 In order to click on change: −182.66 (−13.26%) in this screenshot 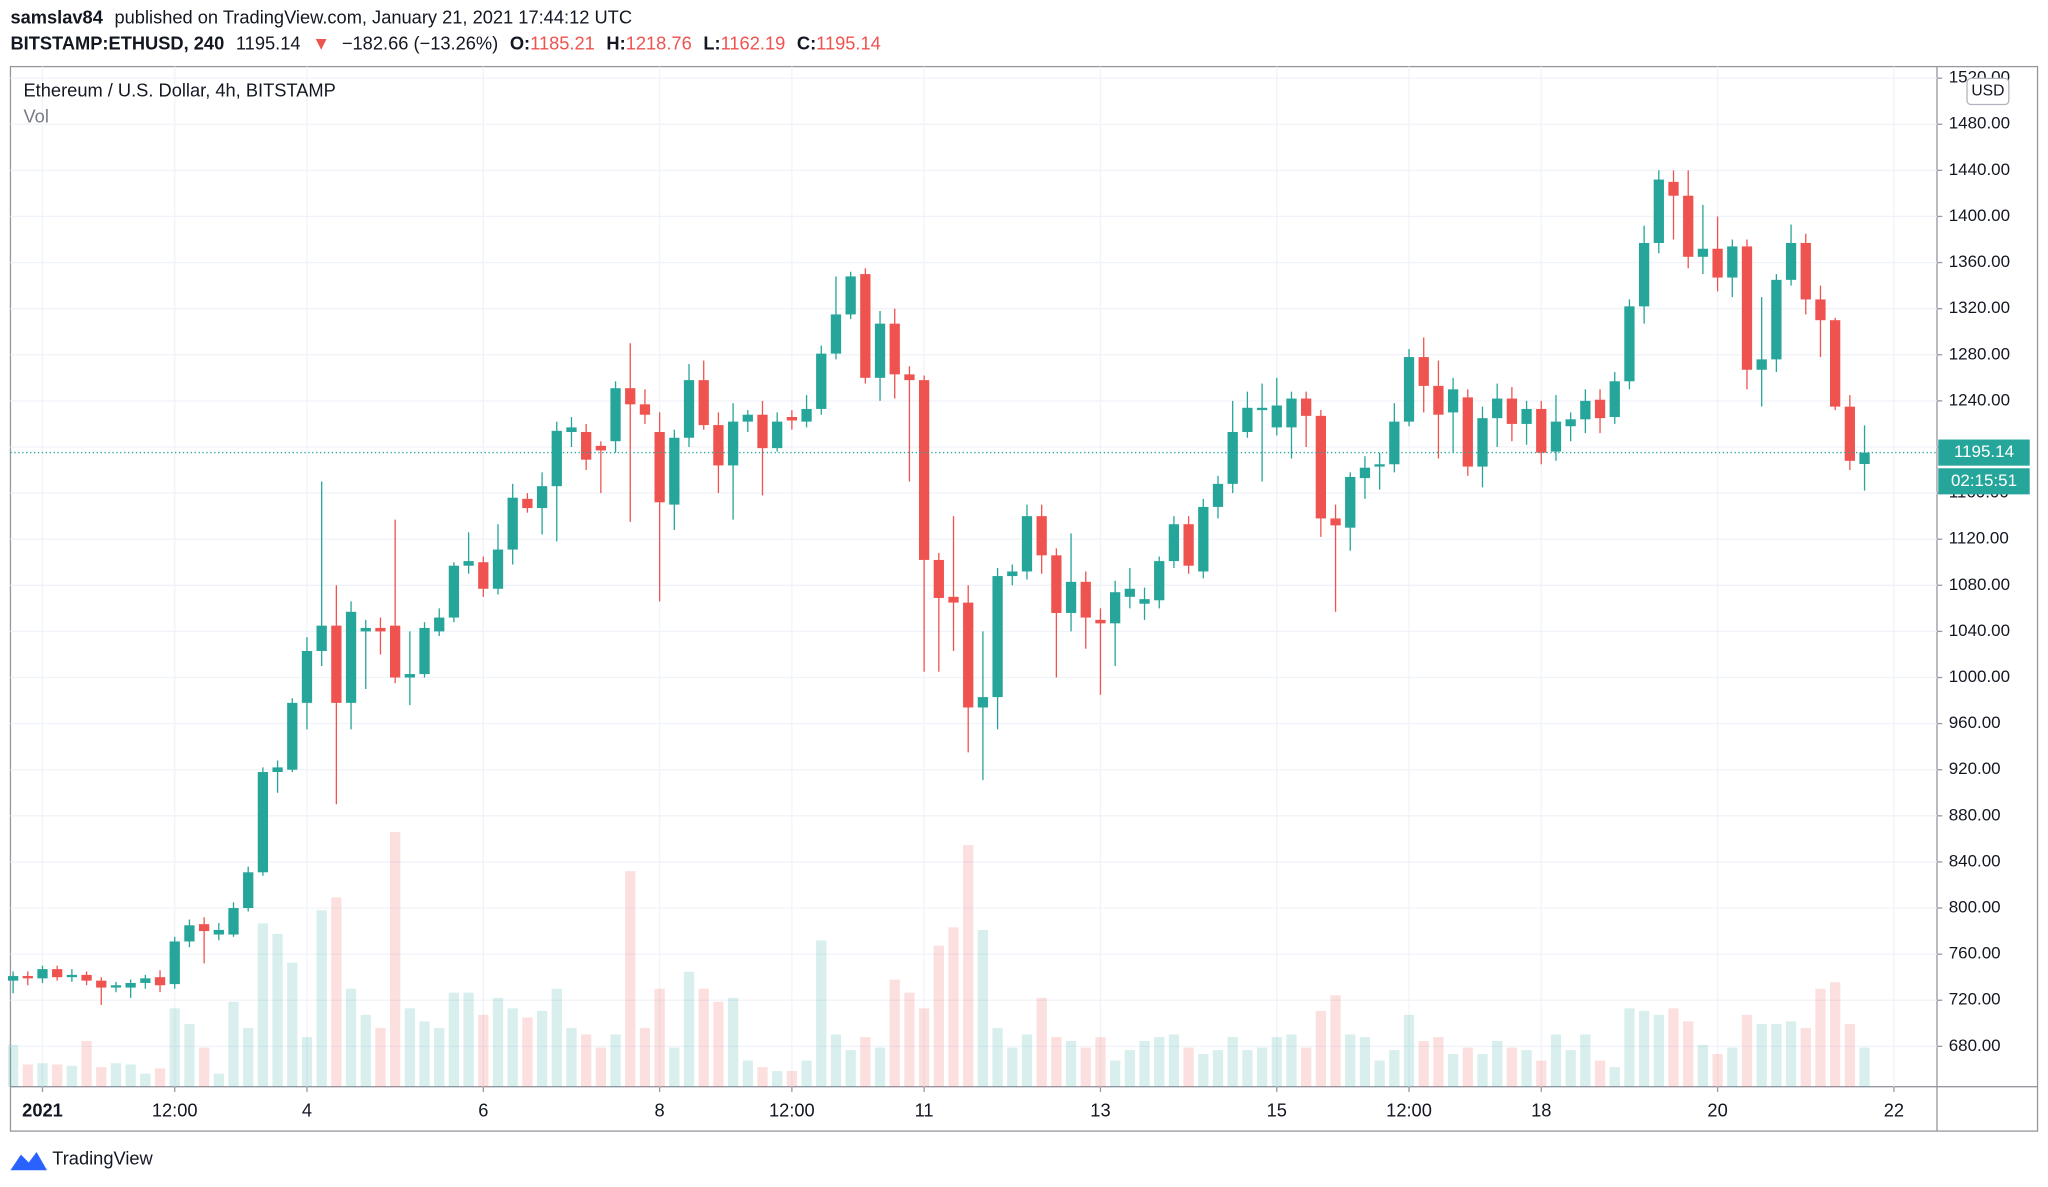, I will do `click(420, 42)`.